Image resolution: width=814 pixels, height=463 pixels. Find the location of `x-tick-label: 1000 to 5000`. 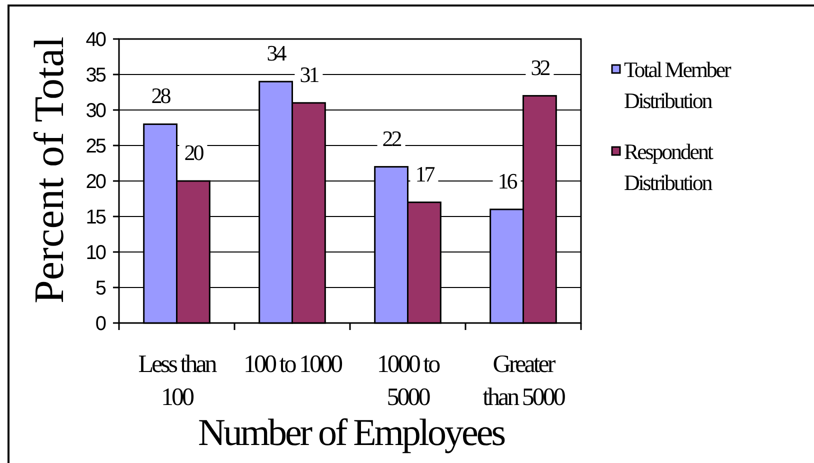

x-tick-label: 1000 to 5000 is located at coordinates (408, 381).